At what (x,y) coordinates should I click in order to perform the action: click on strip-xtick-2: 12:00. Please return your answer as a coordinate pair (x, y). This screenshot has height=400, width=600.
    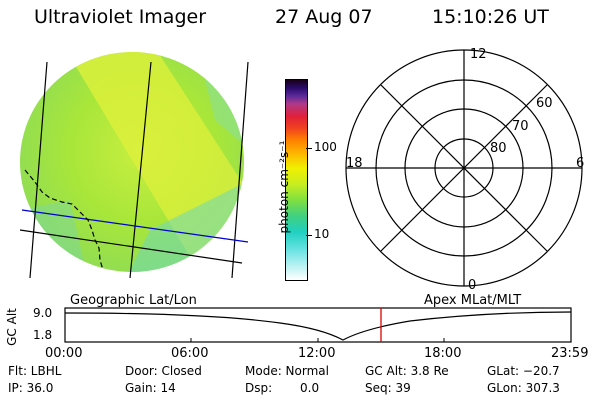
    Looking at the image, I should click on (317, 353).